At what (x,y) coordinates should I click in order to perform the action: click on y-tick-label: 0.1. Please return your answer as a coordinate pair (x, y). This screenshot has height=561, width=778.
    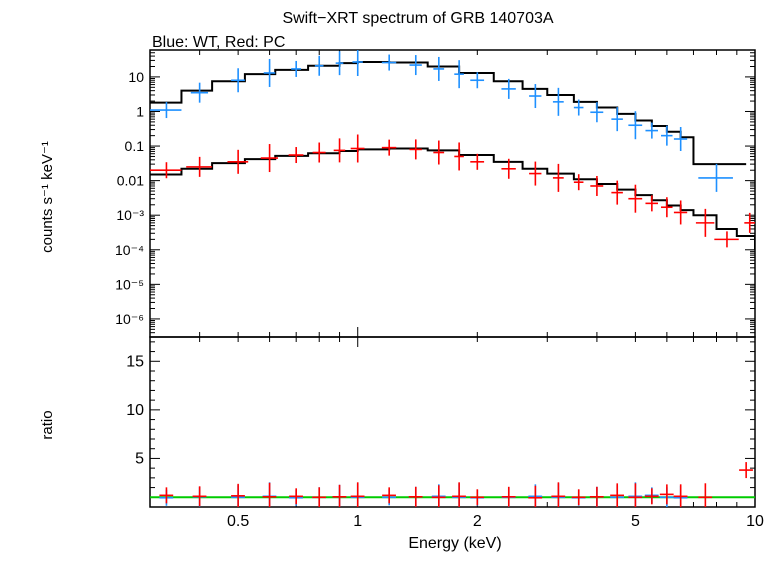
    Looking at the image, I should click on (135, 146).